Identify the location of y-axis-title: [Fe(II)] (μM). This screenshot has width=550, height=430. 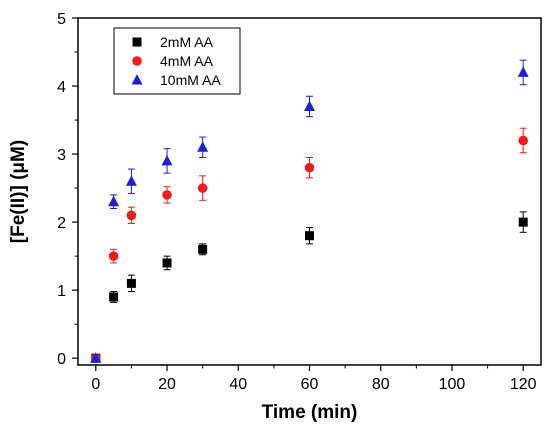
(18, 191).